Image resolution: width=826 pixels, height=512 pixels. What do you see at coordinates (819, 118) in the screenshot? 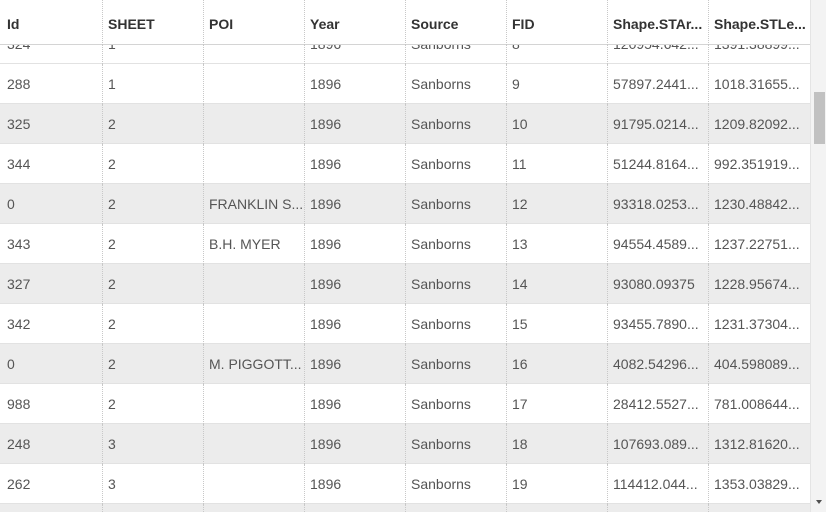
I see `scrollbar-thumb` at bounding box center [819, 118].